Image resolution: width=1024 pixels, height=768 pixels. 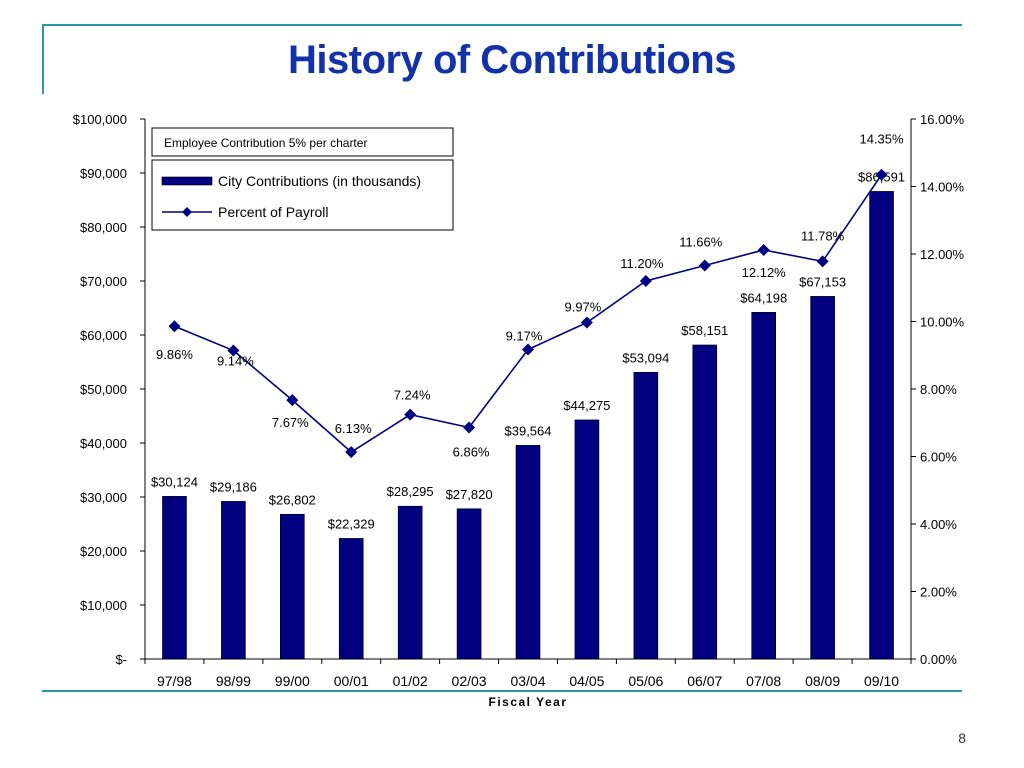 What do you see at coordinates (174, 354) in the screenshot?
I see `line-data-label: 9.86%` at bounding box center [174, 354].